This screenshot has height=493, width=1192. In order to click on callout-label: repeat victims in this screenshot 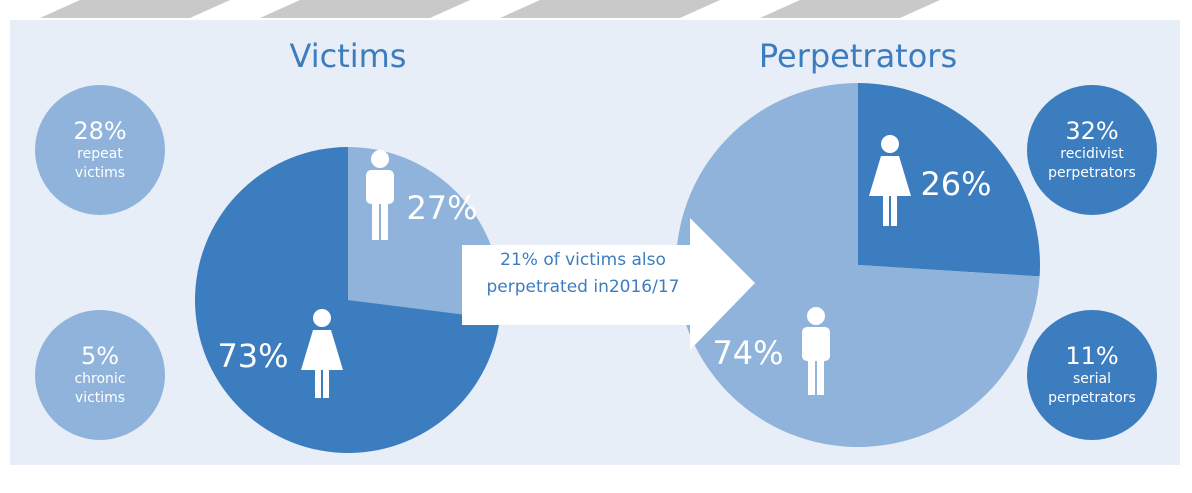, I will do `click(100, 163)`.